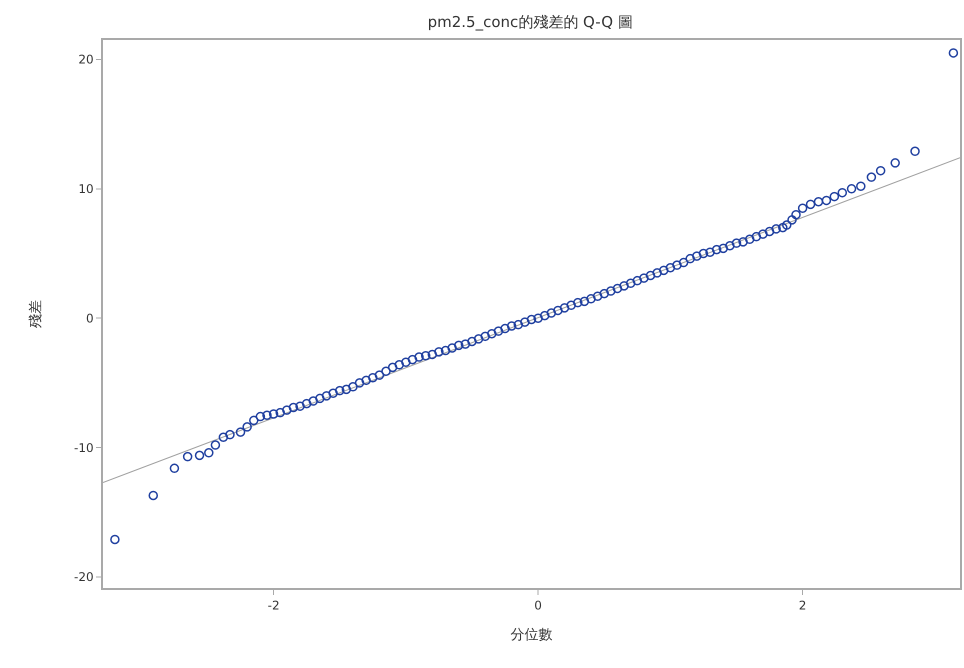 The image size is (964, 668). I want to click on x-tick-label: -2, so click(274, 605).